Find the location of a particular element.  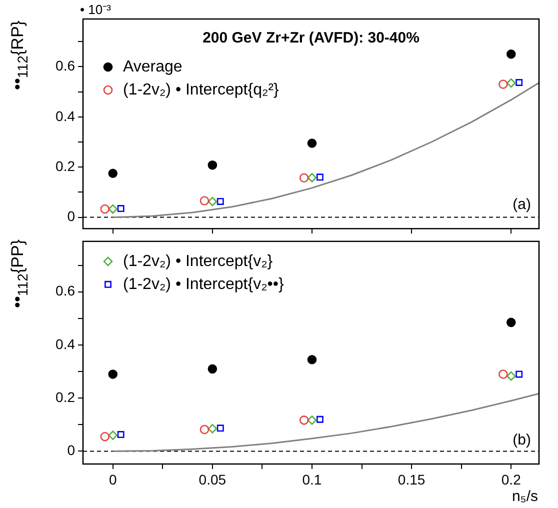

annotation: (b) is located at coordinates (521, 440).